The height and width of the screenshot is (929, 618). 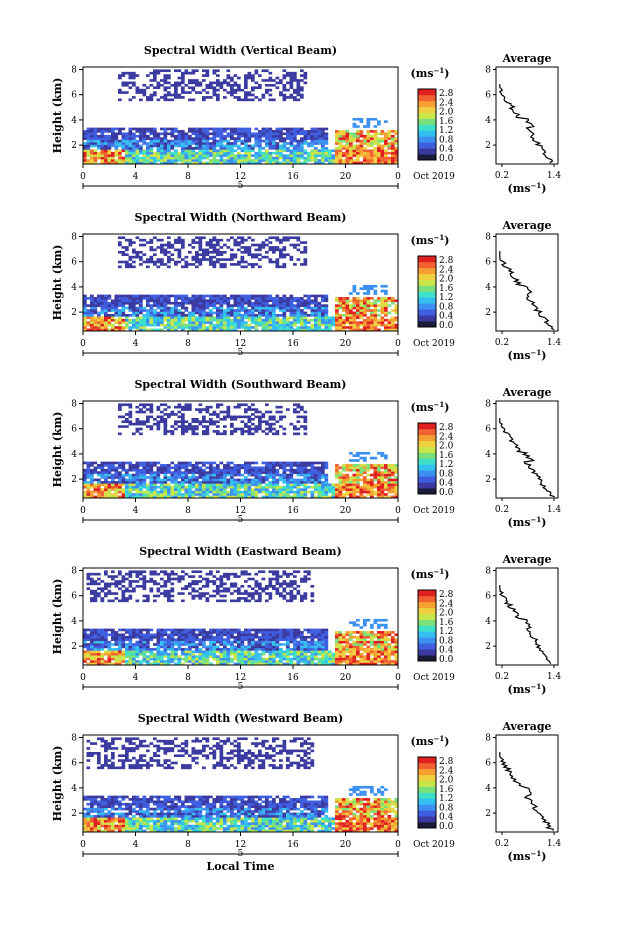 I want to click on x-axis-label: Local Time, so click(x=241, y=866).